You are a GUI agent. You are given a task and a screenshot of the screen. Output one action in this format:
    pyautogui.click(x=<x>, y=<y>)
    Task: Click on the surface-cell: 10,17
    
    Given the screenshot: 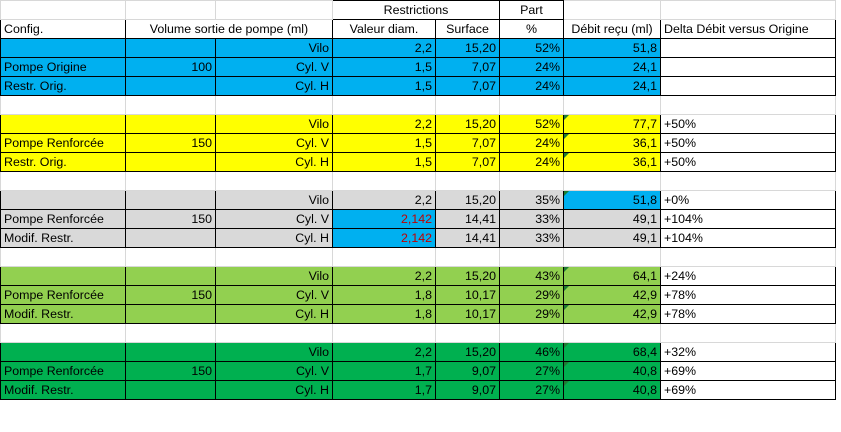 What is the action you would take?
    pyautogui.click(x=467, y=314)
    